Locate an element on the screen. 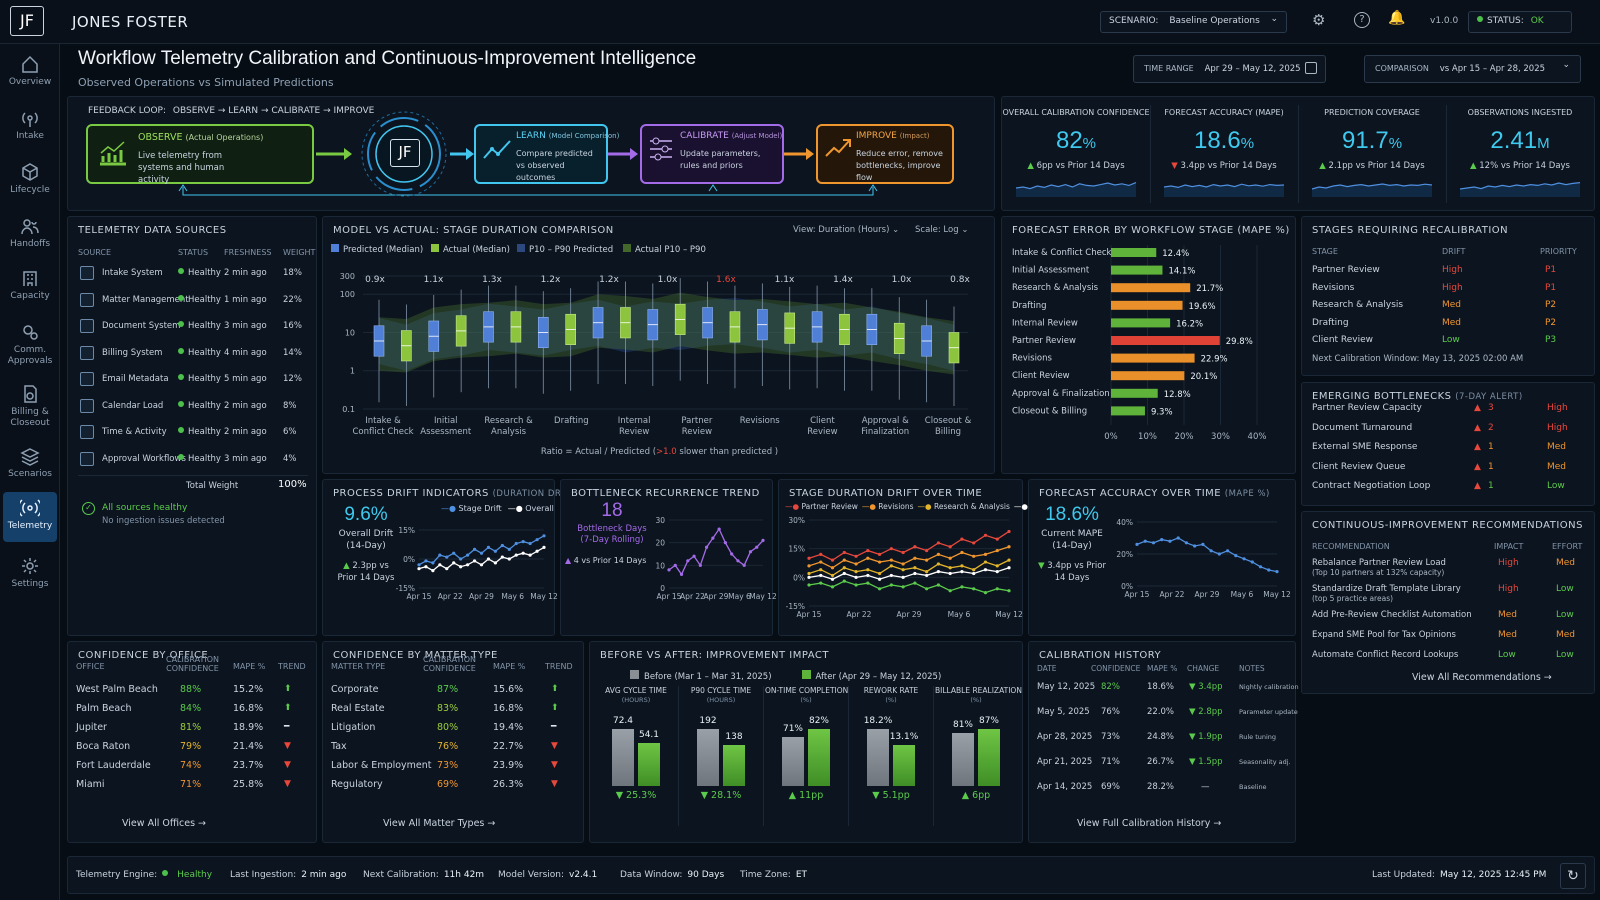 The width and height of the screenshot is (1600, 900). table-row: Palm Beach 84% 16.8% ⬆ is located at coordinates (192, 712).